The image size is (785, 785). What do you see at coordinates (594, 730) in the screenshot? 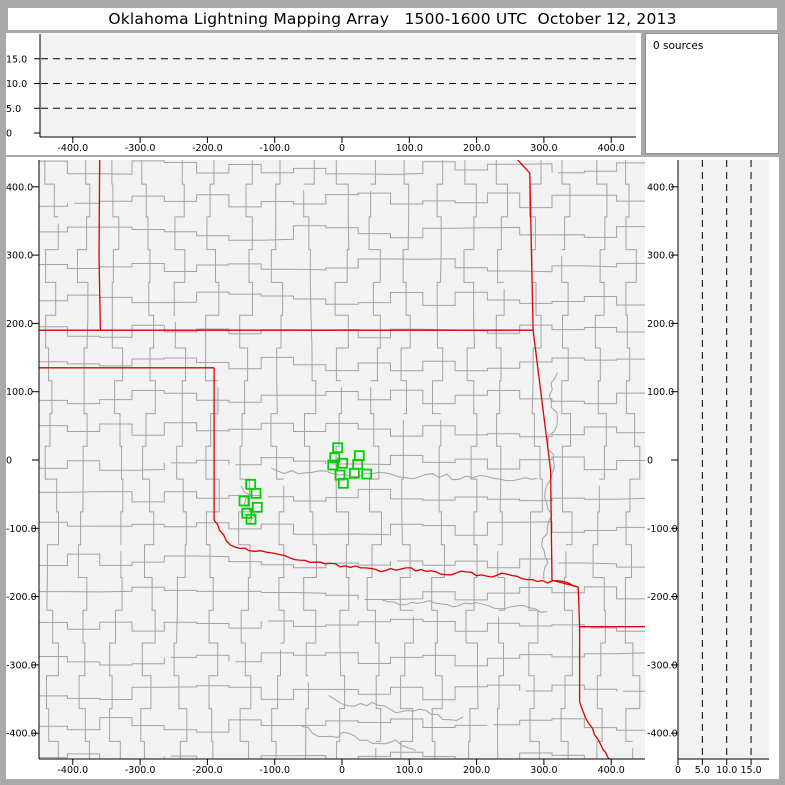
I see `state-border-texas-louisiana-sabine` at bounding box center [594, 730].